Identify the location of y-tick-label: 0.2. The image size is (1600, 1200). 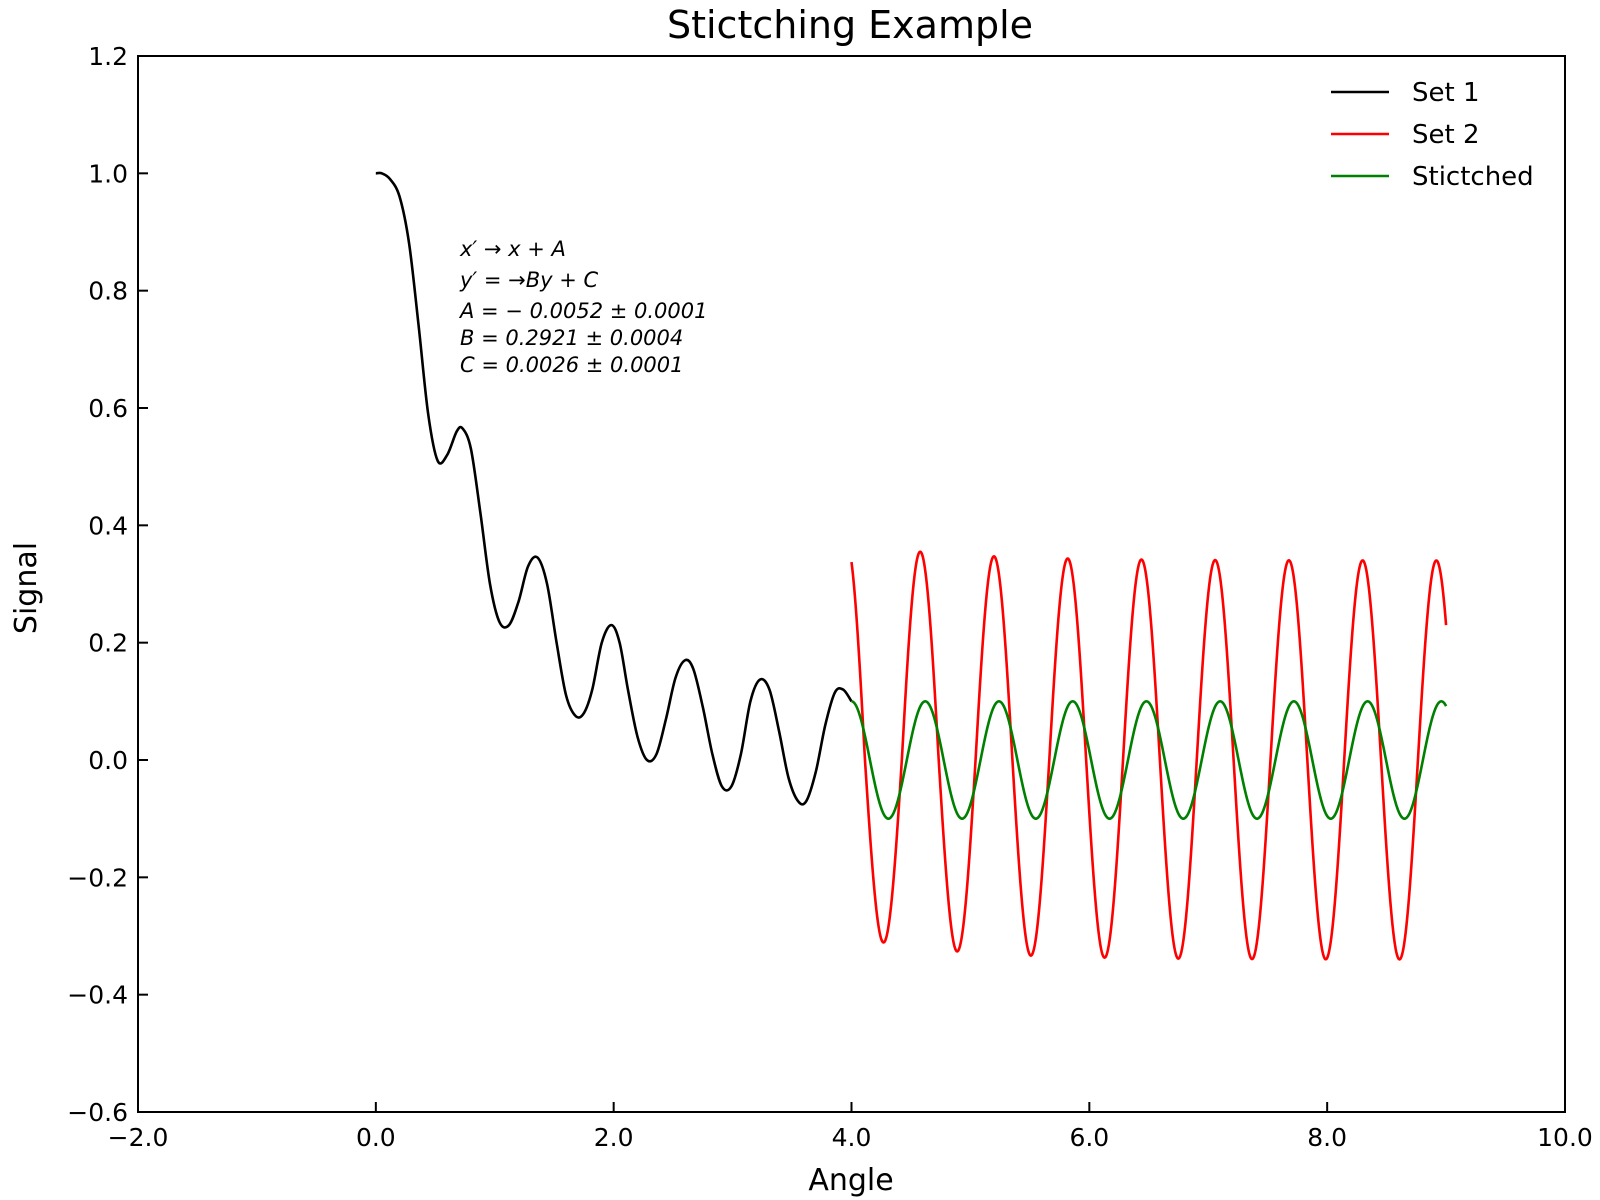
(108, 643).